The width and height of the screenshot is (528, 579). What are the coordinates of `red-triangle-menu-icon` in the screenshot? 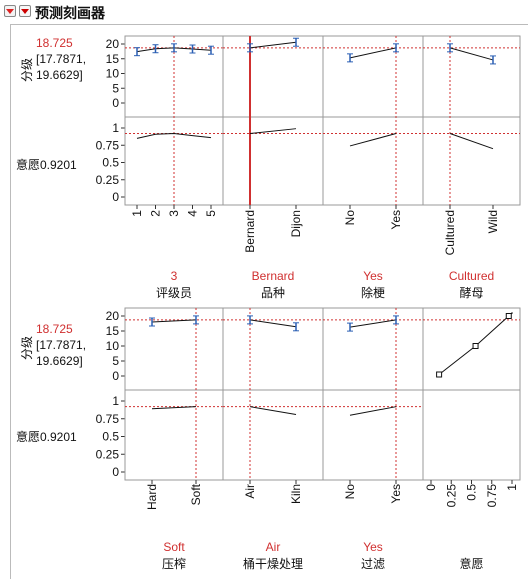 It's located at (25, 11).